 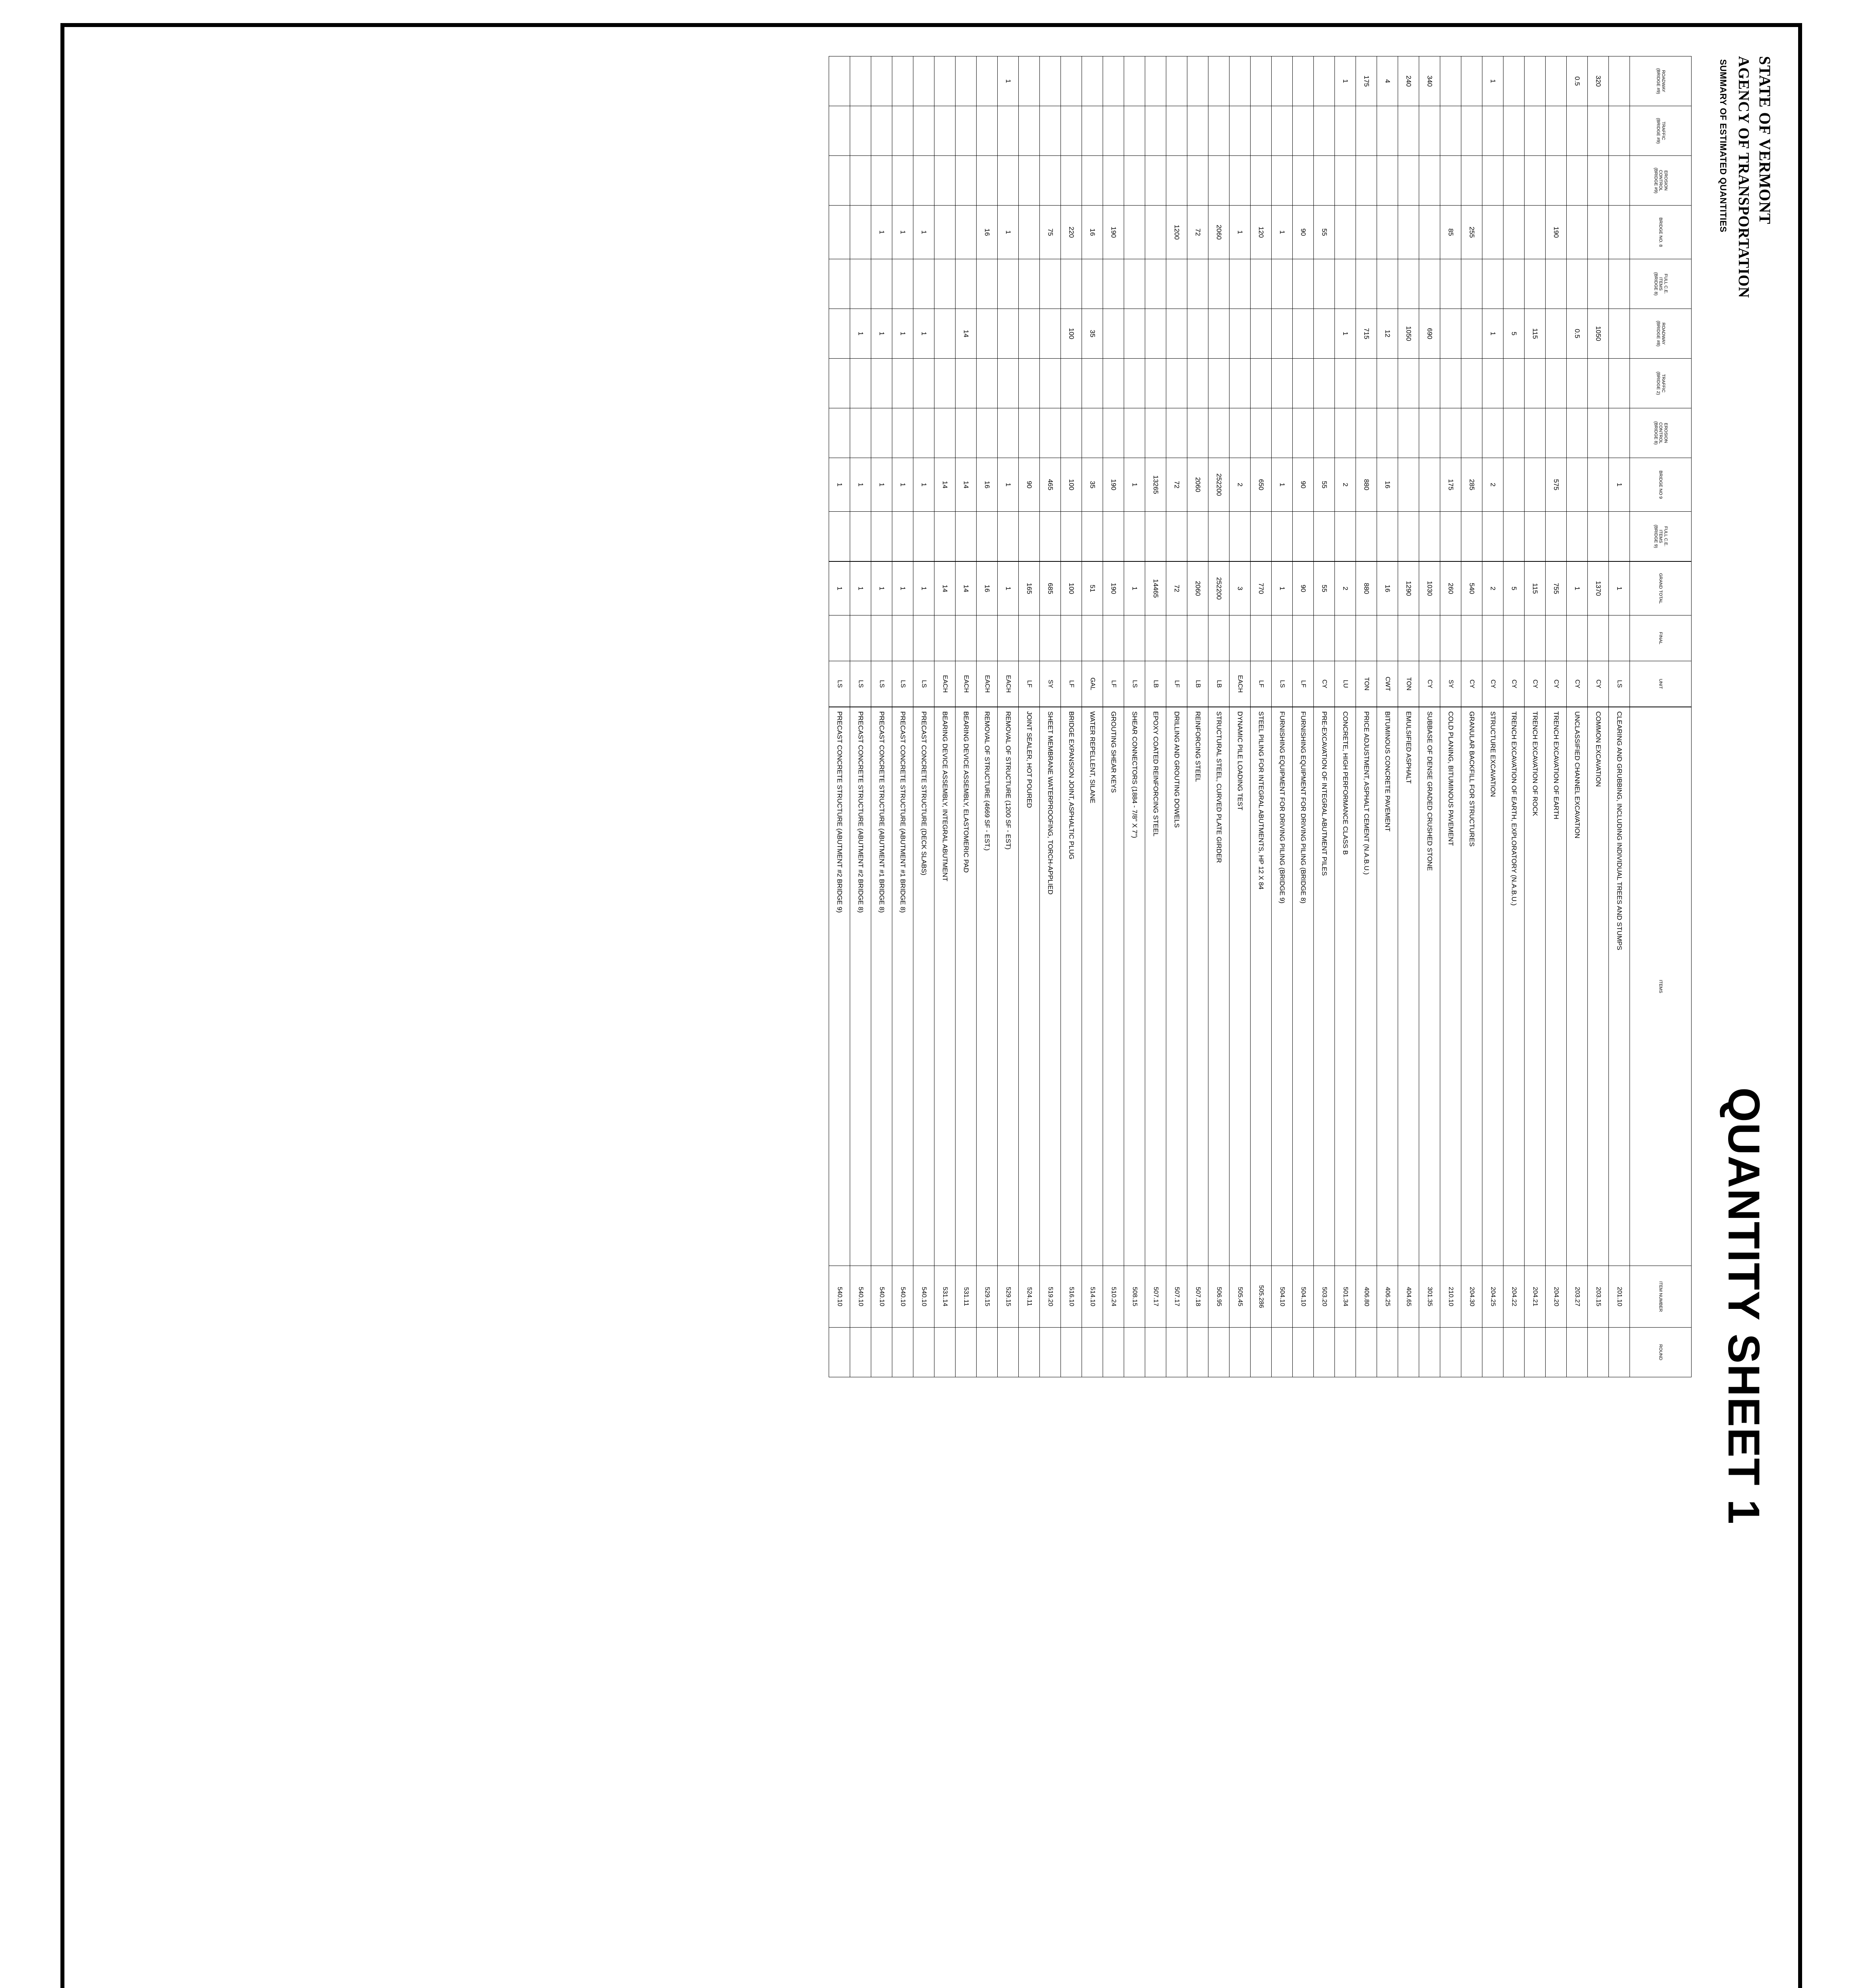 What do you see at coordinates (1113, 1297) in the screenshot?
I see `cell-item_number: 510.24` at bounding box center [1113, 1297].